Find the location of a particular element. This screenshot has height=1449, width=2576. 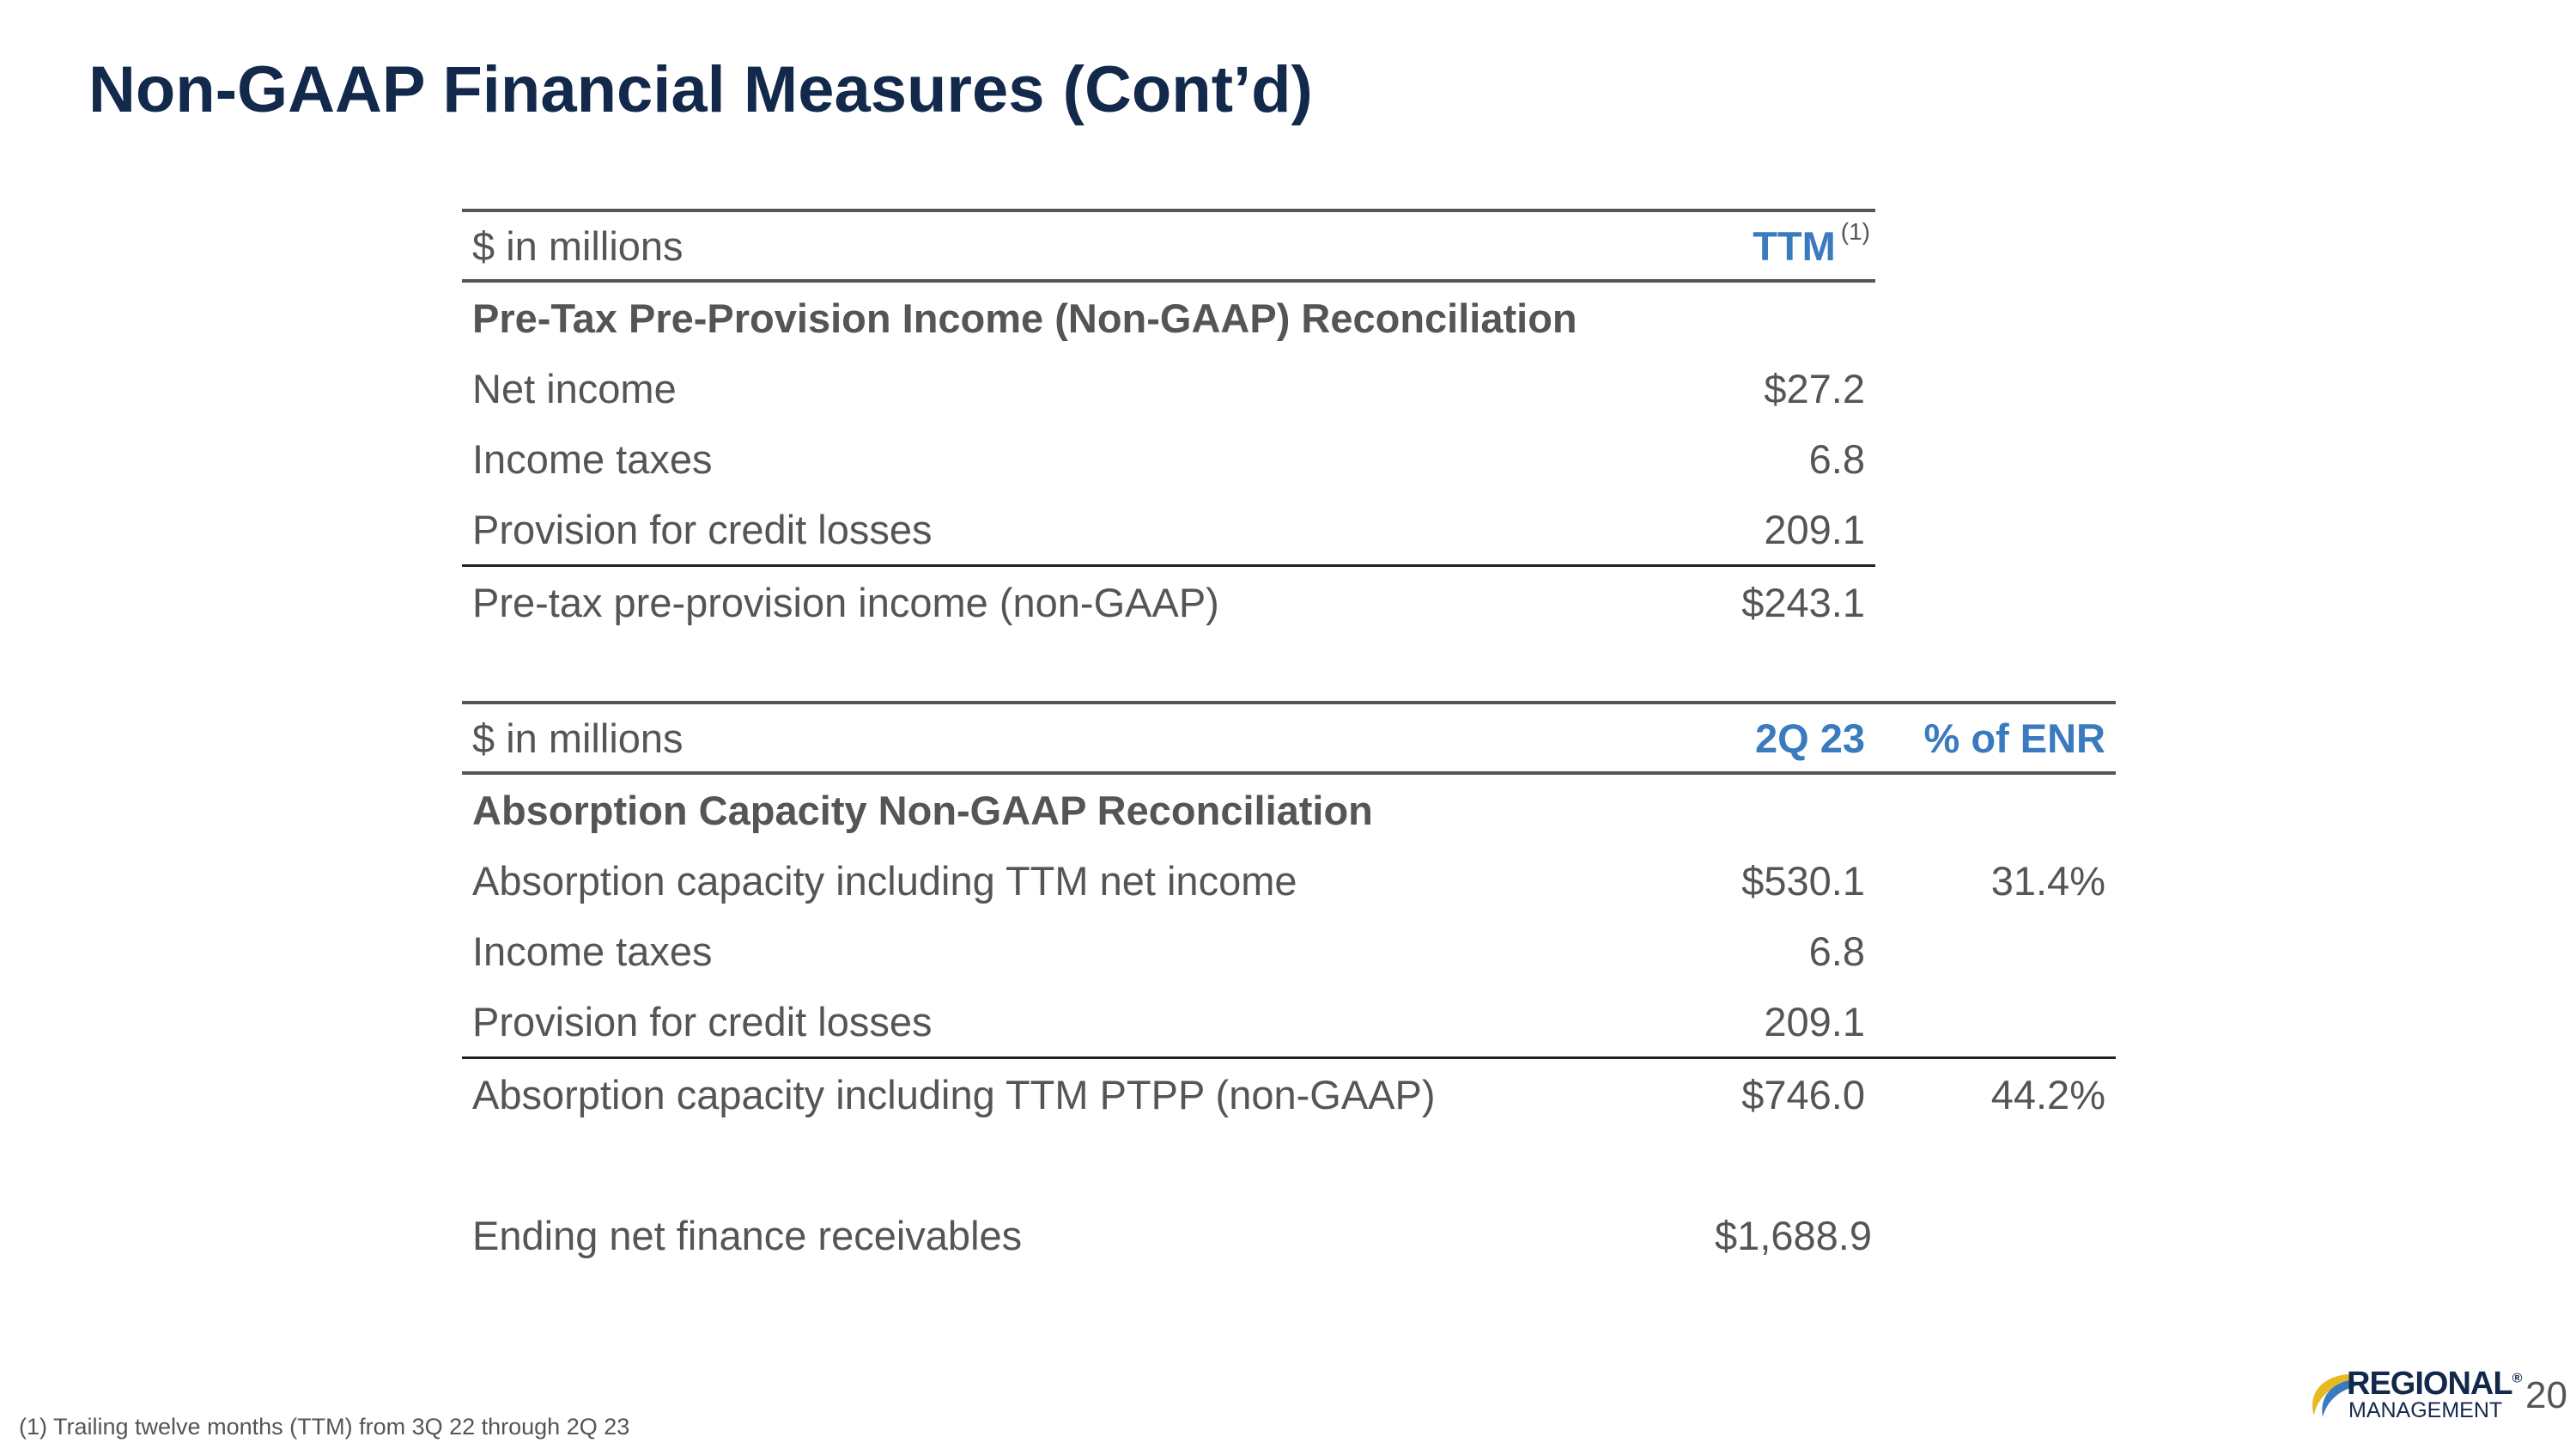

total-label: Pre-tax pre-provision income (non-GAAP) is located at coordinates (845, 602).